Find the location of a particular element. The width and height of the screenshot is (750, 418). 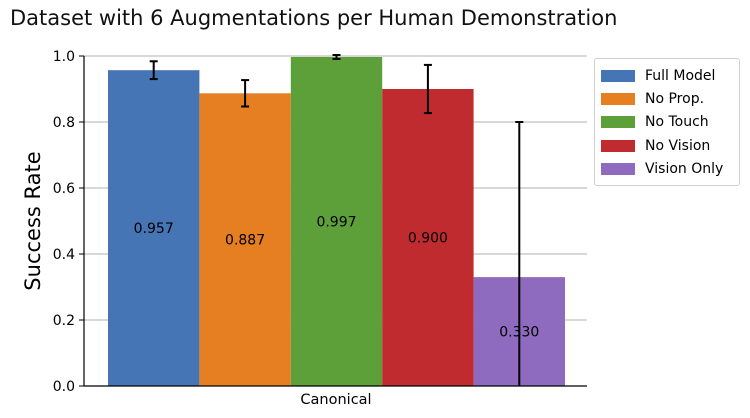

x-tick-label: Canonical is located at coordinates (335, 400).